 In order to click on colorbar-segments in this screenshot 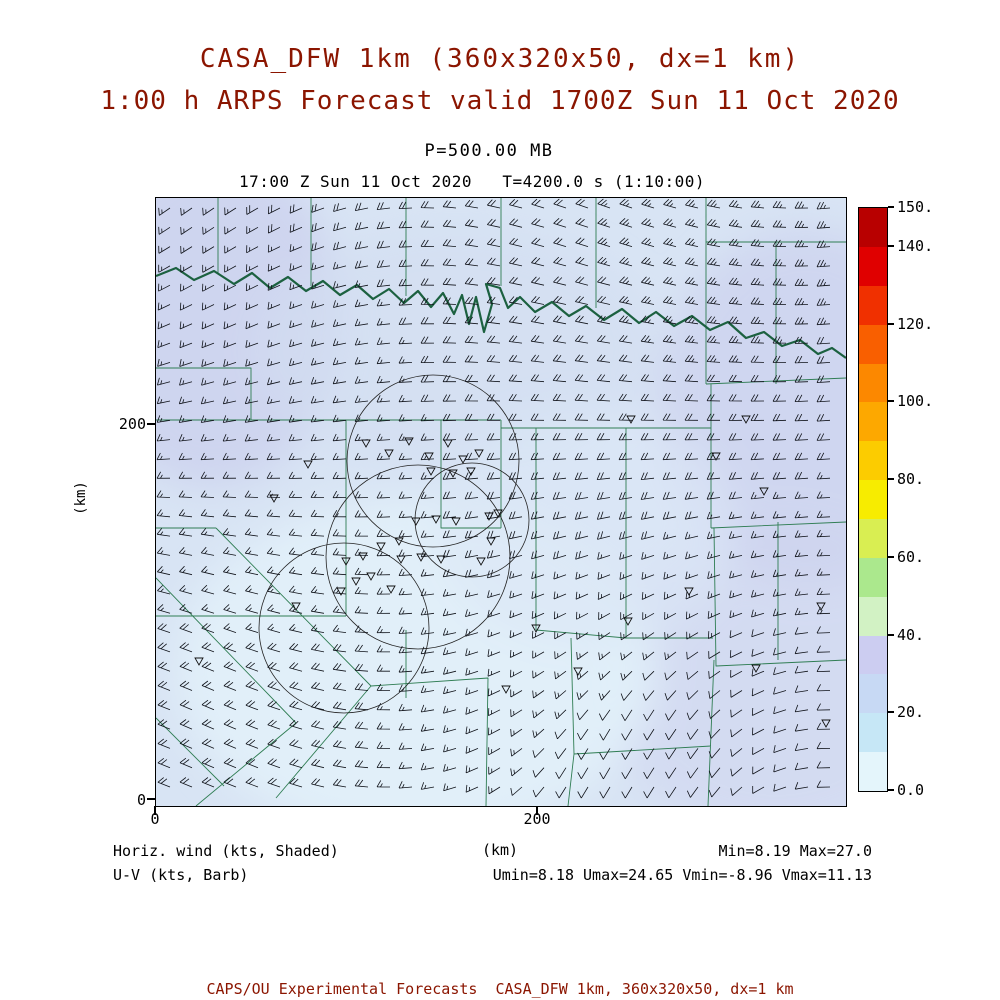, I will do `click(873, 499)`.